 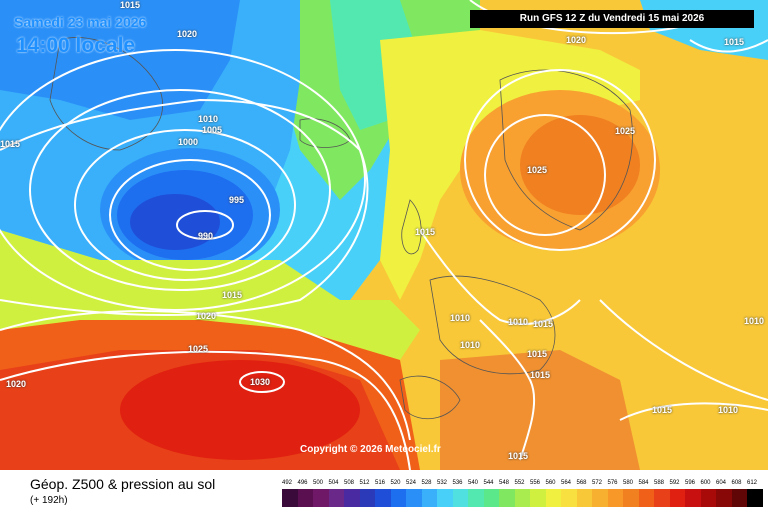 I want to click on scale-tick-label: 568, so click(x=581, y=483).